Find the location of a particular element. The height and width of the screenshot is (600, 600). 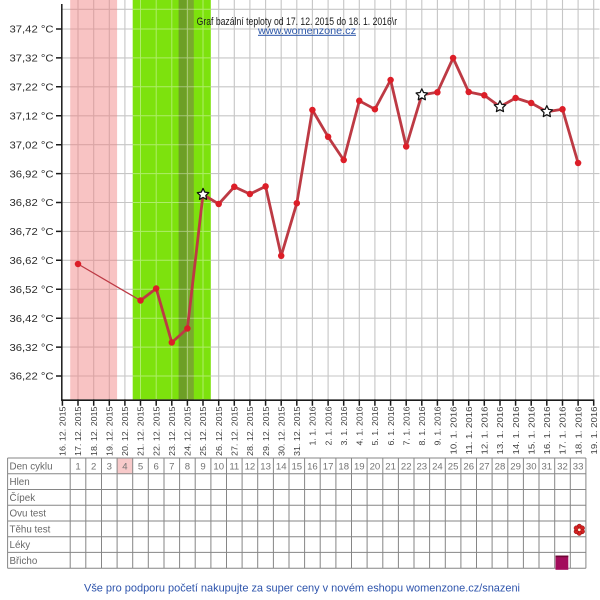

svg-text: 15. 1. 2016 is located at coordinates (531, 430).